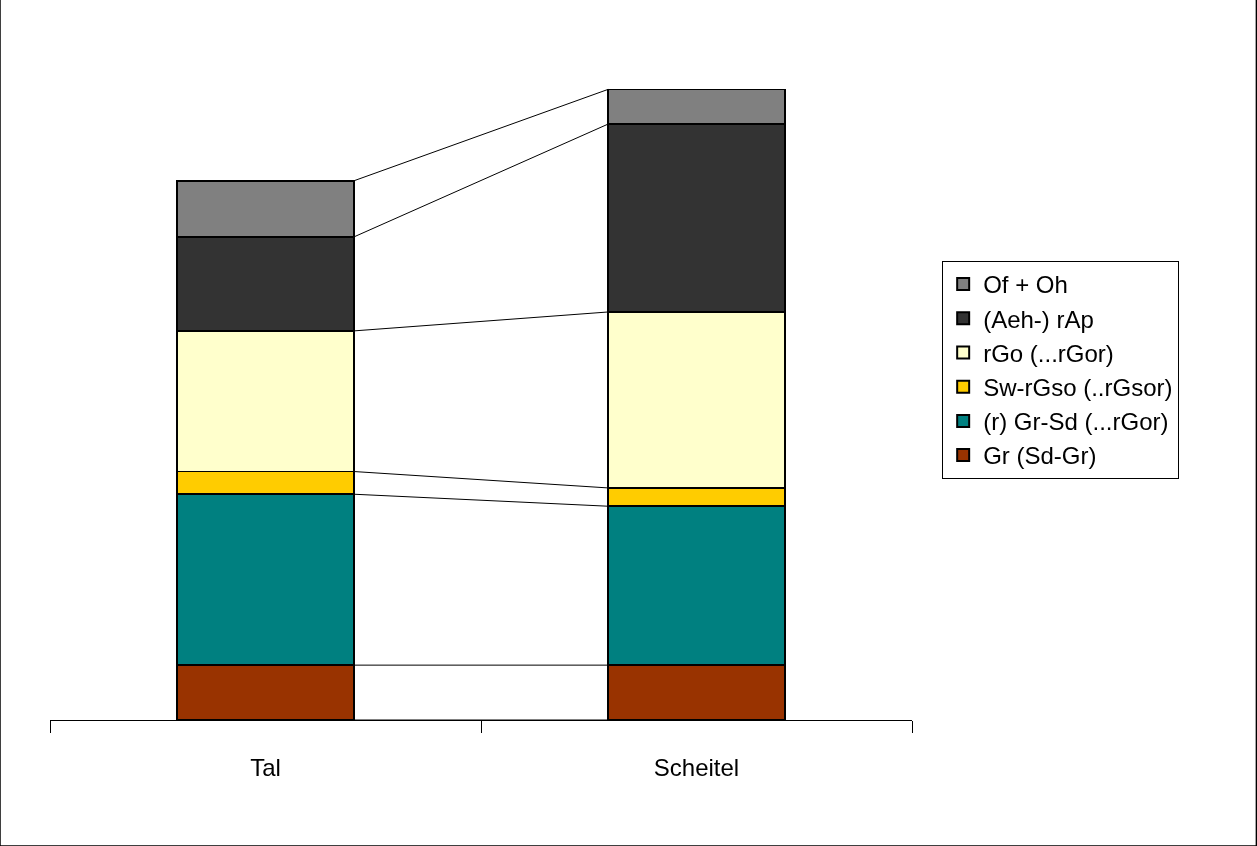 This screenshot has height=846, width=1257. Describe the element at coordinates (1040, 456) in the screenshot. I see `legend-label: Gr (Sd-Gr)` at that location.